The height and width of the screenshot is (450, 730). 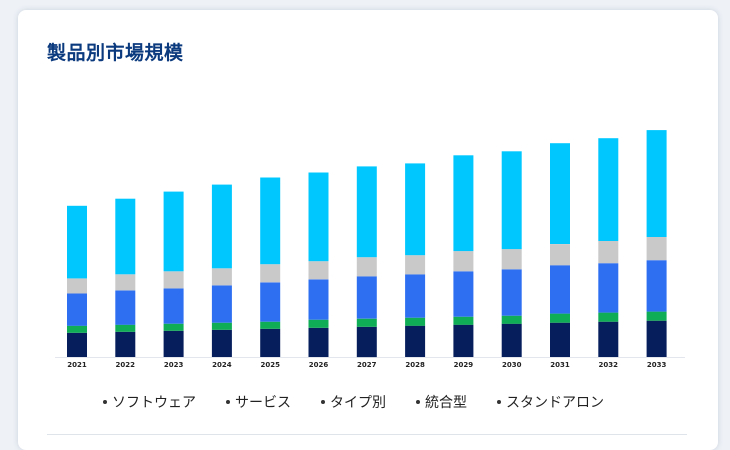 What do you see at coordinates (656, 183) in the screenshot?
I see `bar-segment-2033-ソフトウェア` at bounding box center [656, 183].